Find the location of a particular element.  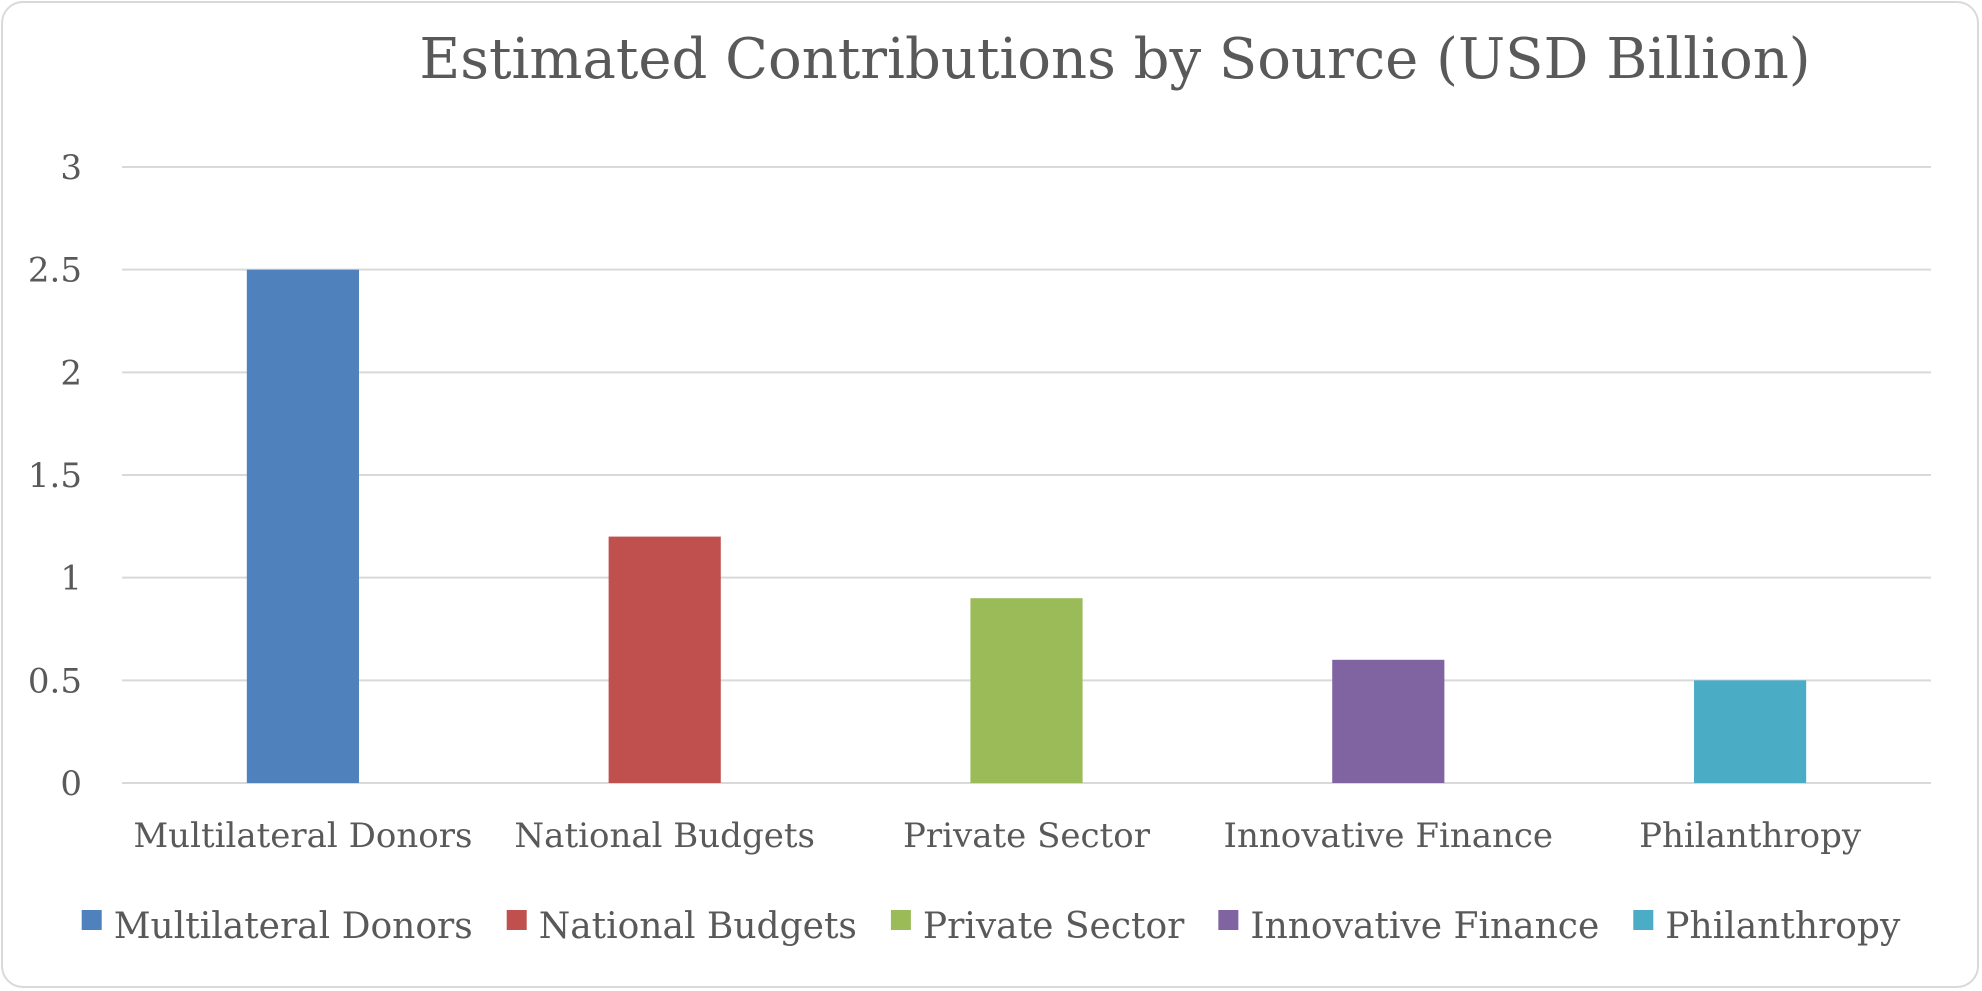

y-tick-label: 2 is located at coordinates (71, 373).